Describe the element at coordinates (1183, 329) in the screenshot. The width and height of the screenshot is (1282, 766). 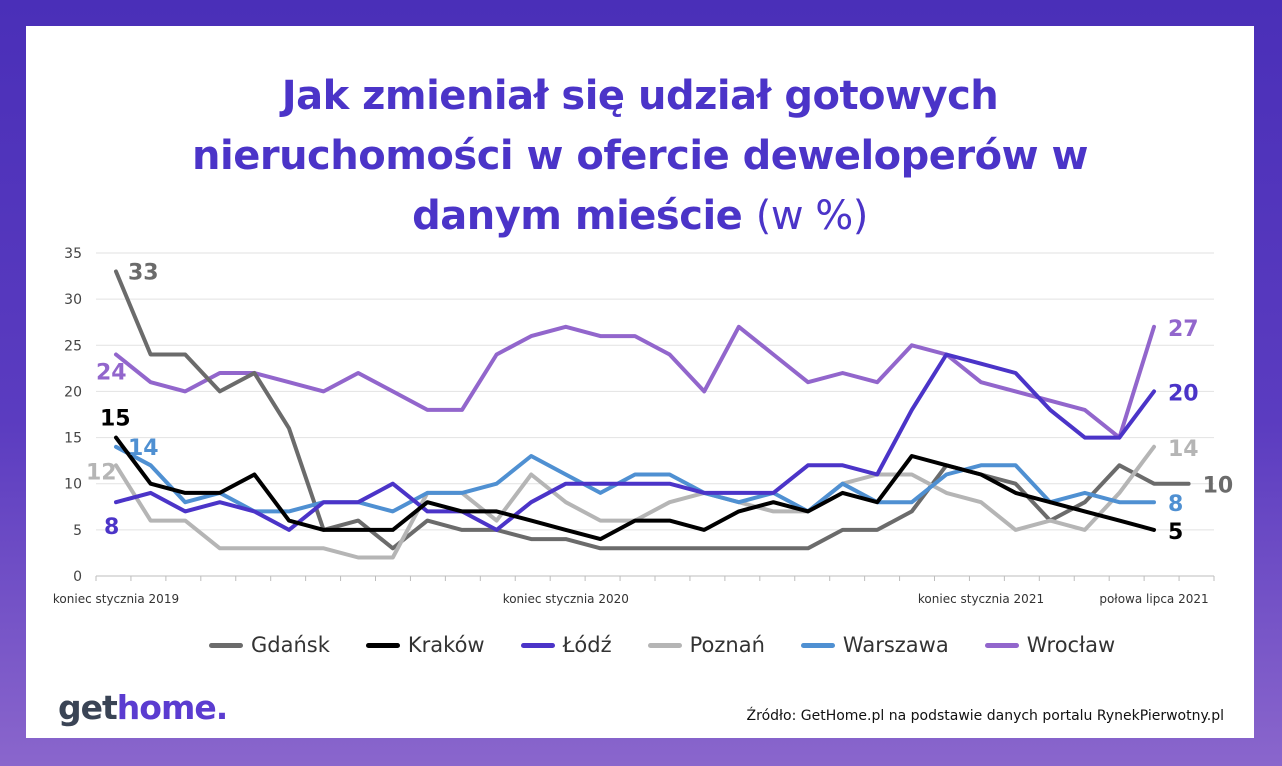
I see `end-label-Wrocław: 27` at that location.